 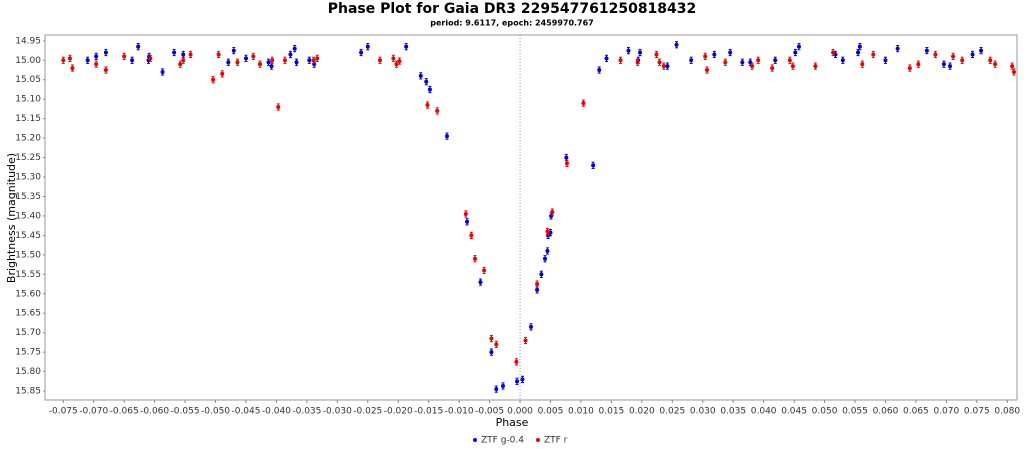 I want to click on y-axis-label: Brightness (magnitude), so click(x=11, y=218).